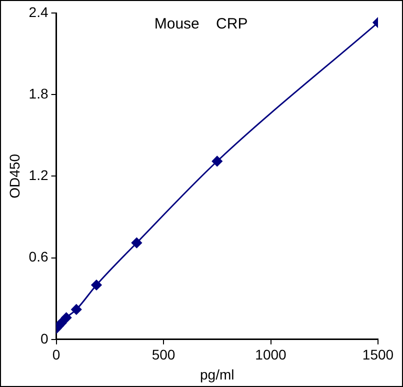 This screenshot has width=403, height=387. I want to click on y-tick-label: 2.4, so click(38, 12).